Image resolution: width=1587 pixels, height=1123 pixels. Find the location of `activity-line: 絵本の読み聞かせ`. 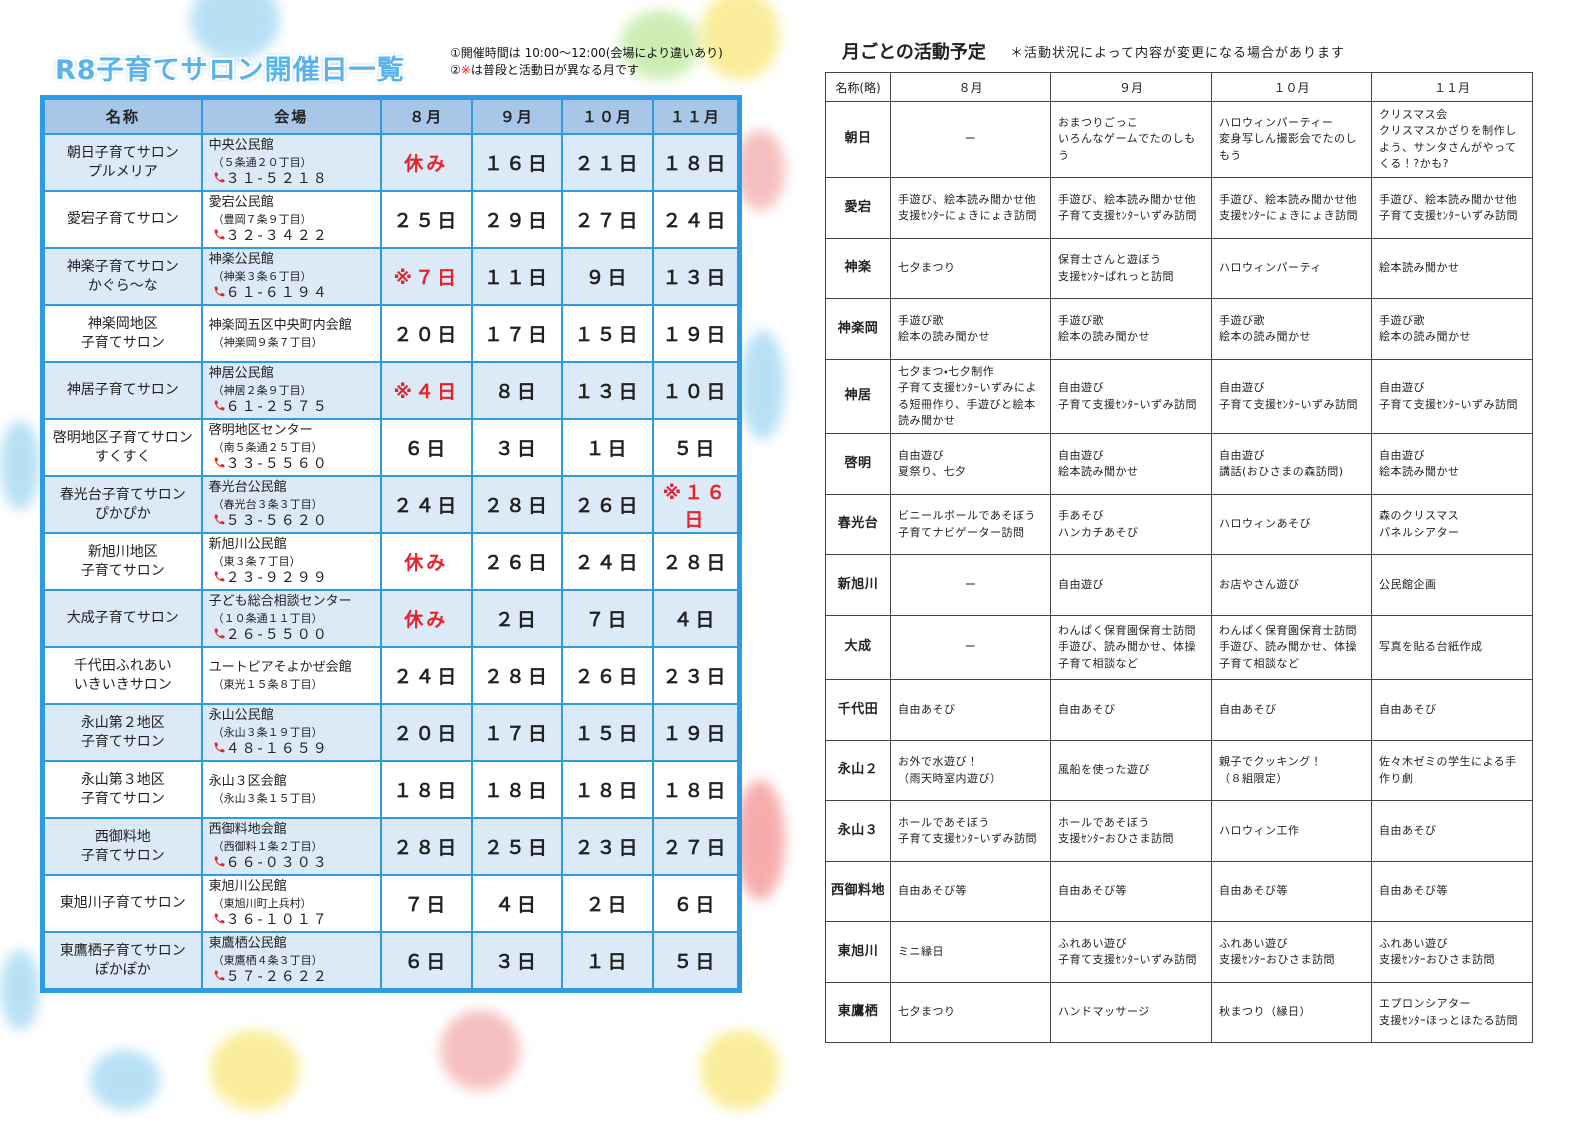

activity-line: 絵本の読み聞かせ is located at coordinates (1104, 336).